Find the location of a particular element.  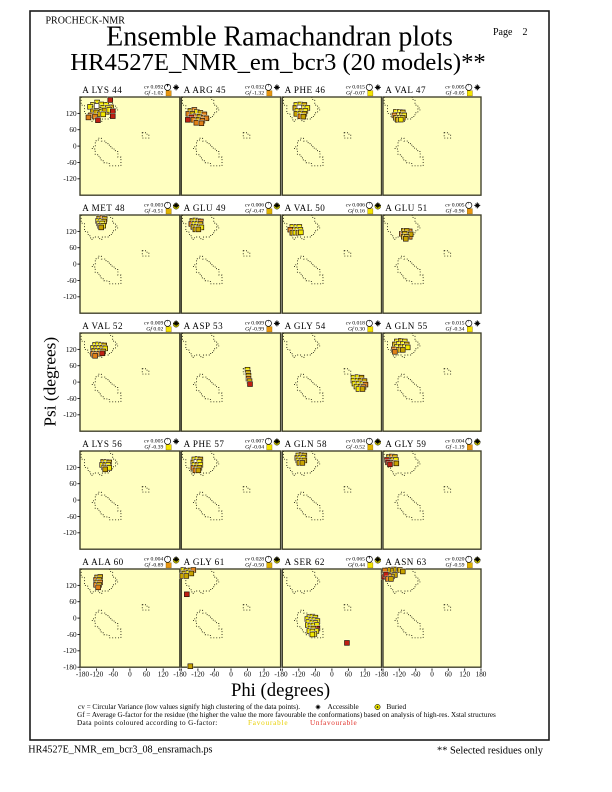

svg-text: Gf -0.99 is located at coordinates (254, 328).